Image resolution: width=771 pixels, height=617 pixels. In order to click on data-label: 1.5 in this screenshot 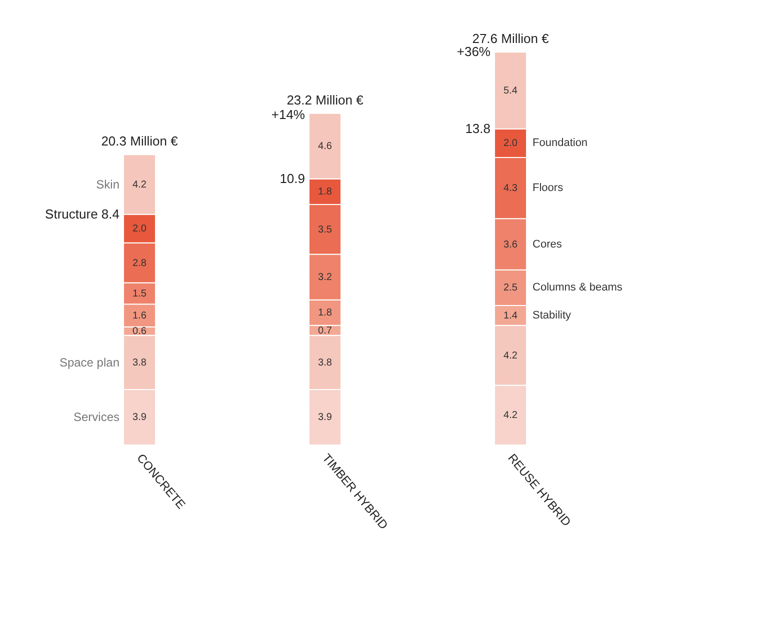, I will do `click(139, 294)`.